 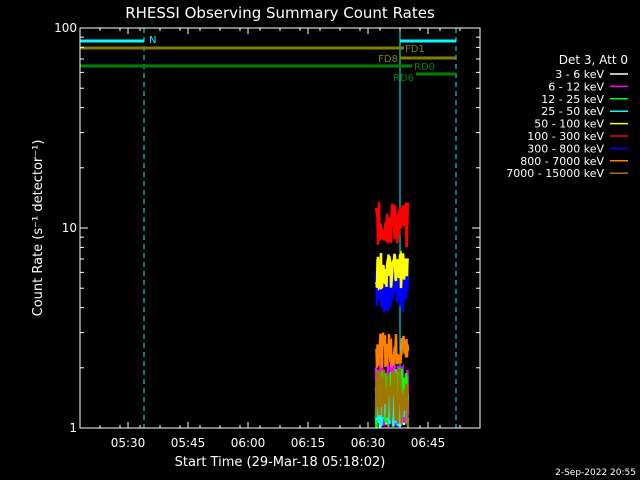 I want to click on chart-title: RHESSI Observing Summary Count Rates, so click(x=280, y=13).